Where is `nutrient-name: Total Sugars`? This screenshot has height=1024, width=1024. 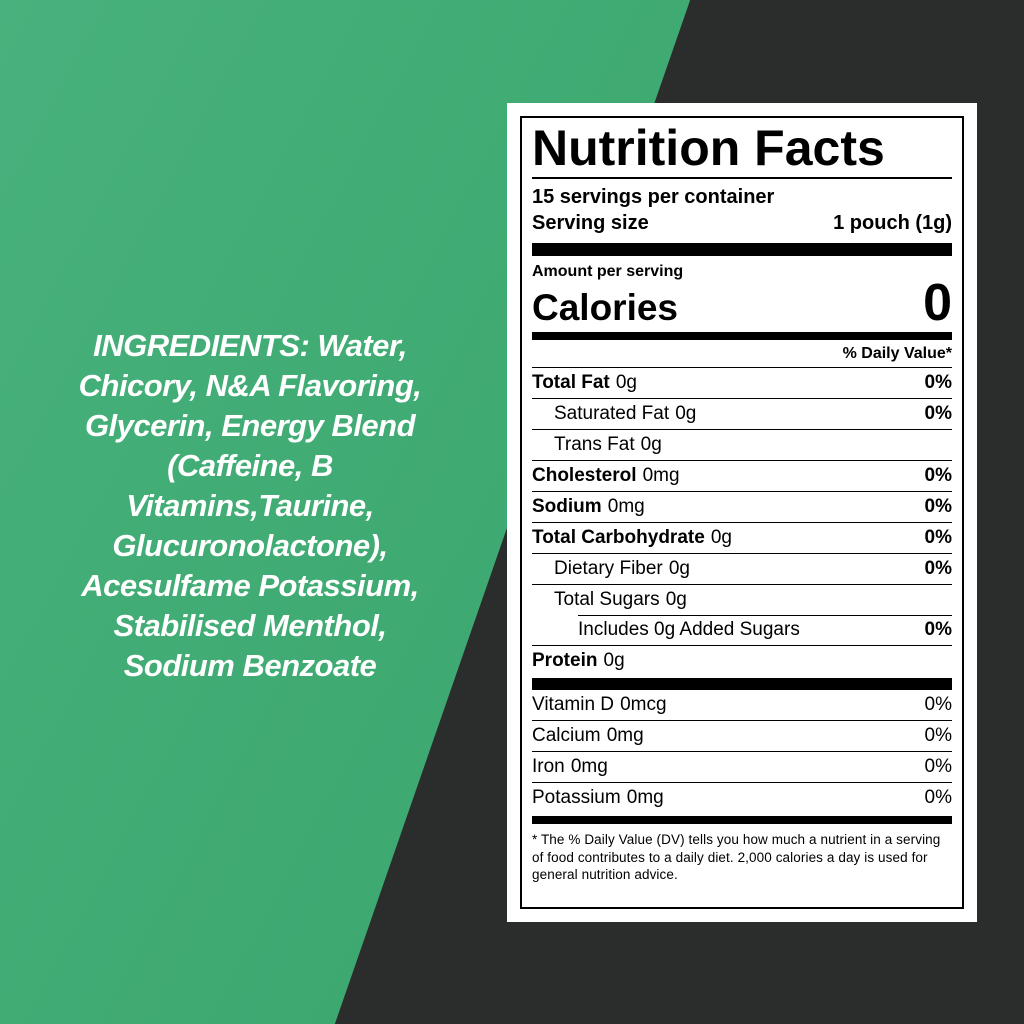
nutrient-name: Total Sugars is located at coordinates (607, 599).